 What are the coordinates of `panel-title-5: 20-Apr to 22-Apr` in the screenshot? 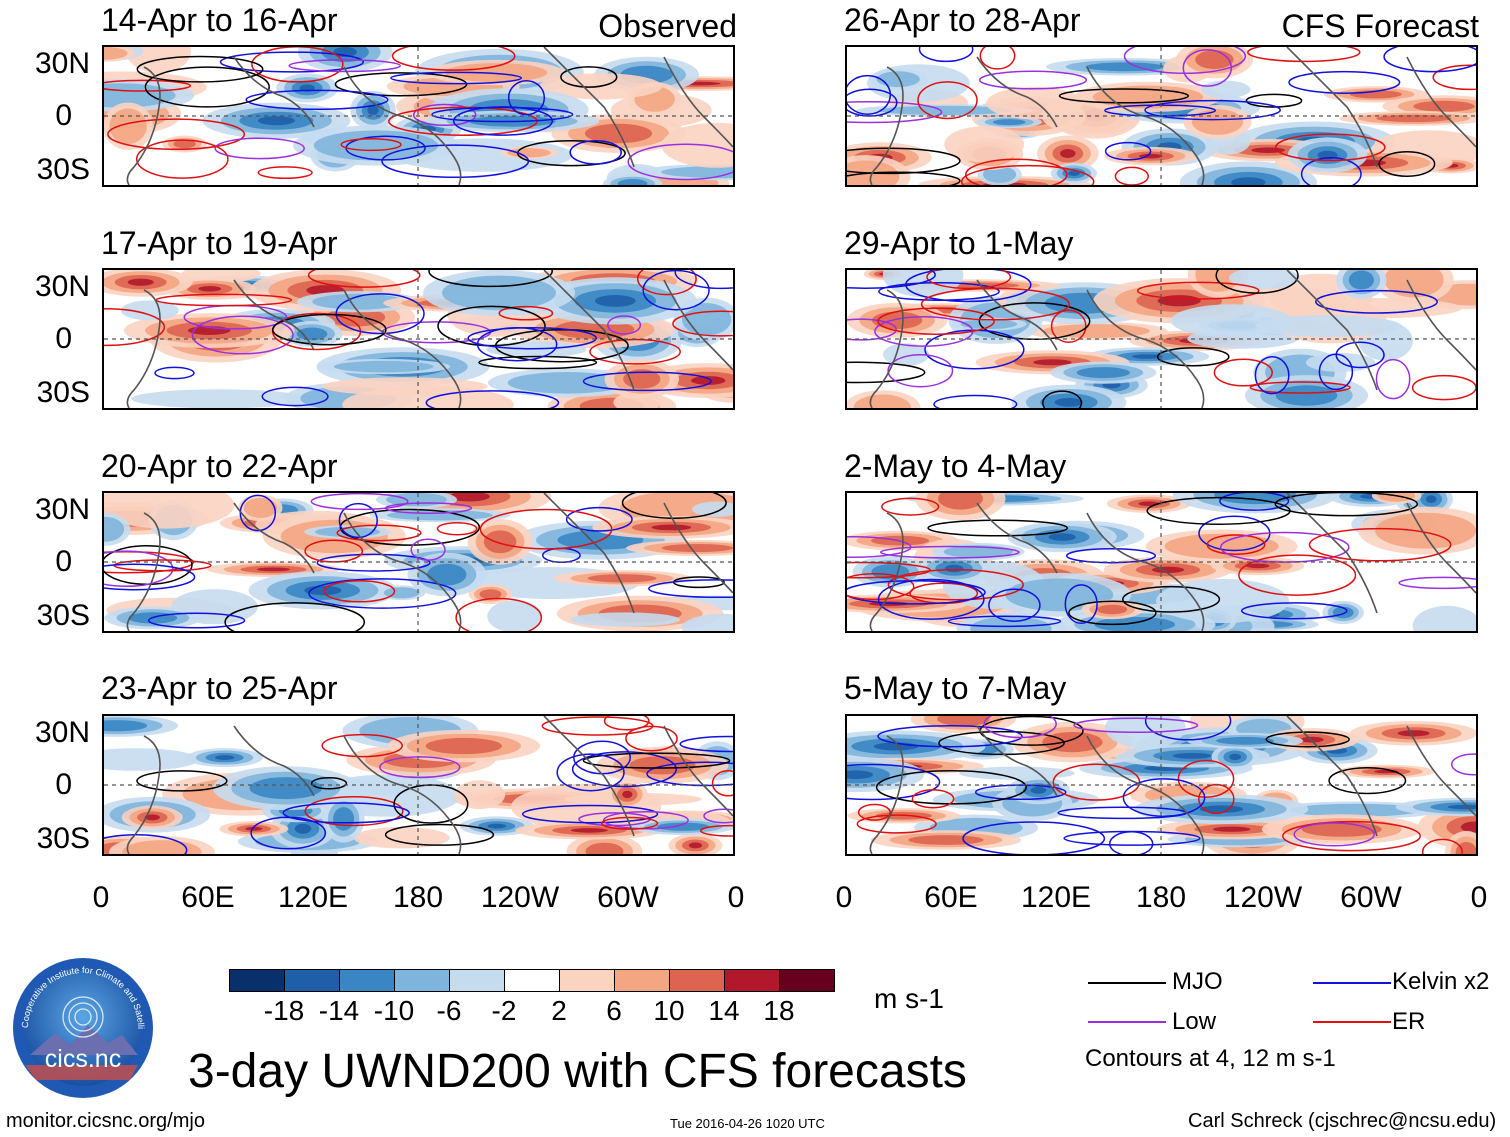 It's located at (219, 466).